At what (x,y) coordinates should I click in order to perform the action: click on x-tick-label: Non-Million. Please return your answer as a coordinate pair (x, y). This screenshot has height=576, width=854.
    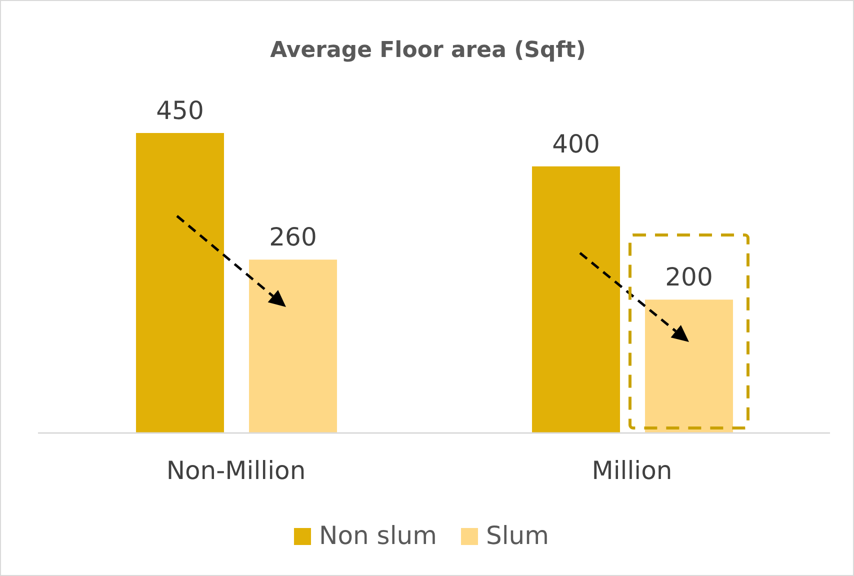
    Looking at the image, I should click on (236, 469).